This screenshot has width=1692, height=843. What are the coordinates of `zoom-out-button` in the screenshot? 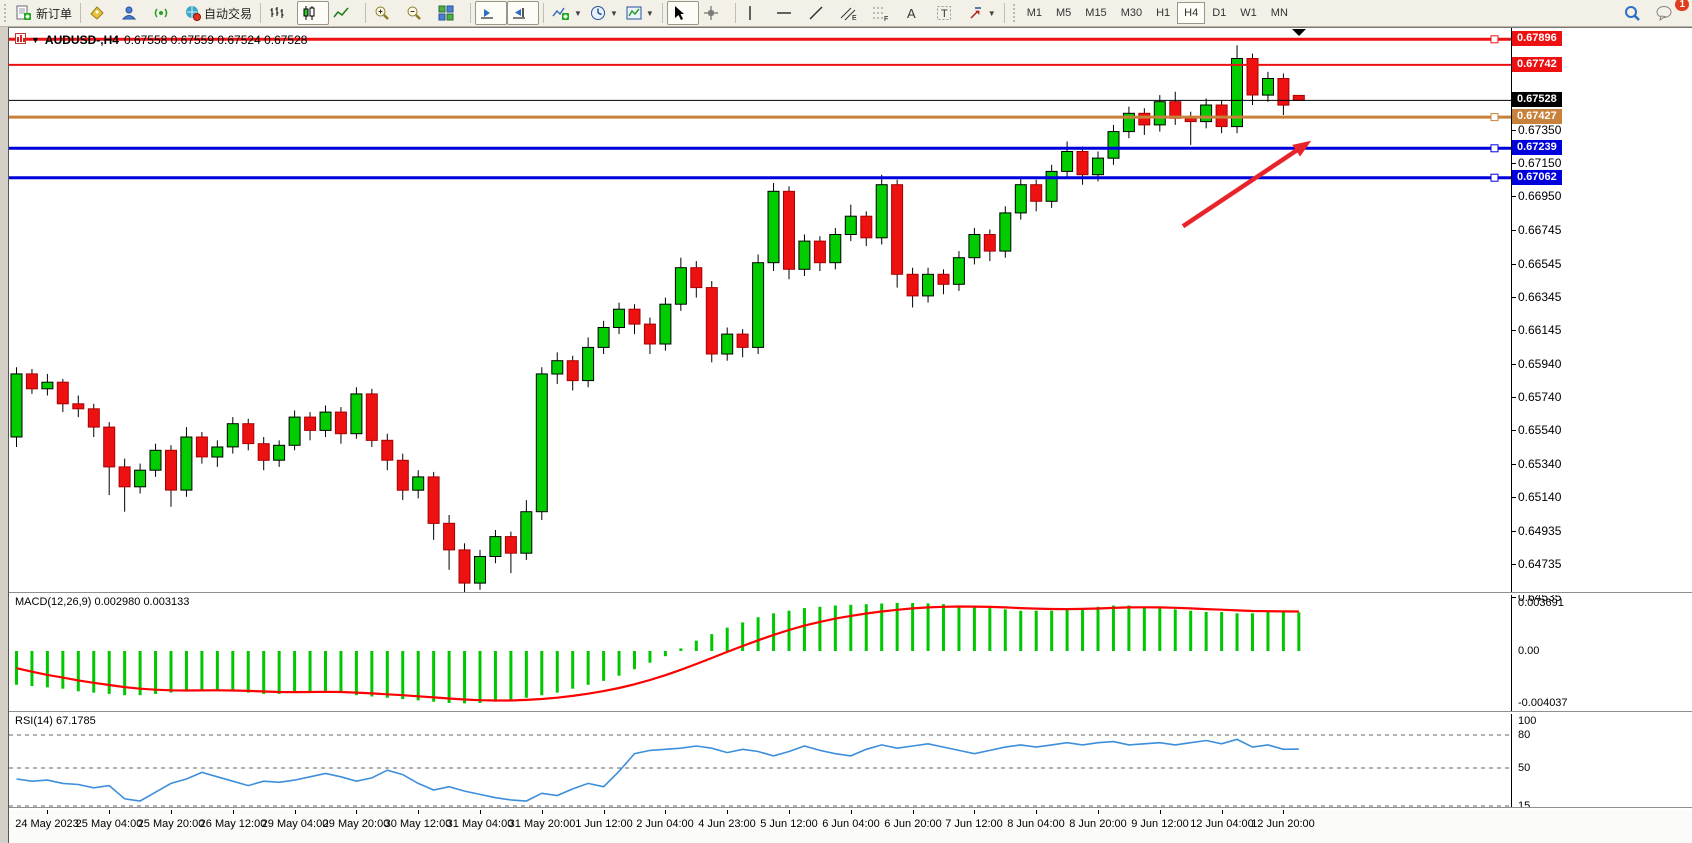 It's located at (418, 13).